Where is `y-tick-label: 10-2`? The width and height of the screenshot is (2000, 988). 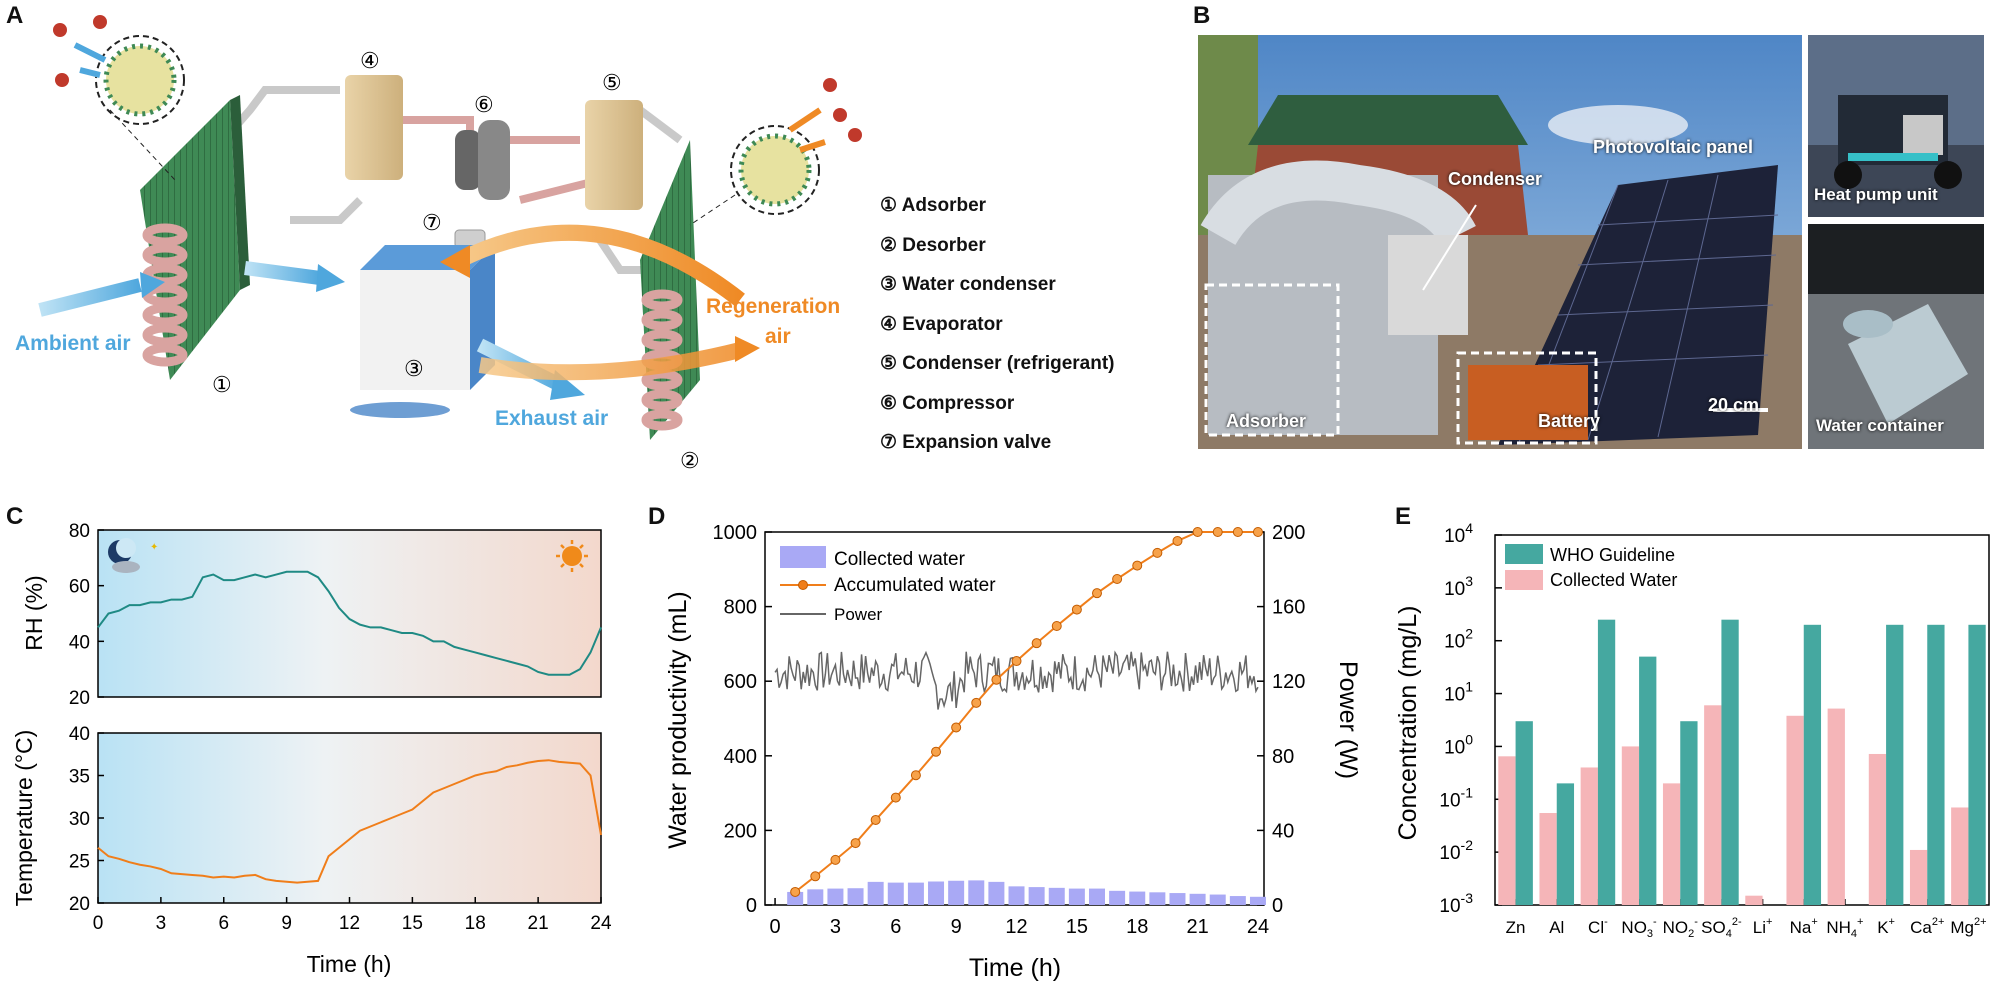 y-tick-label: 10-2 is located at coordinates (1456, 850).